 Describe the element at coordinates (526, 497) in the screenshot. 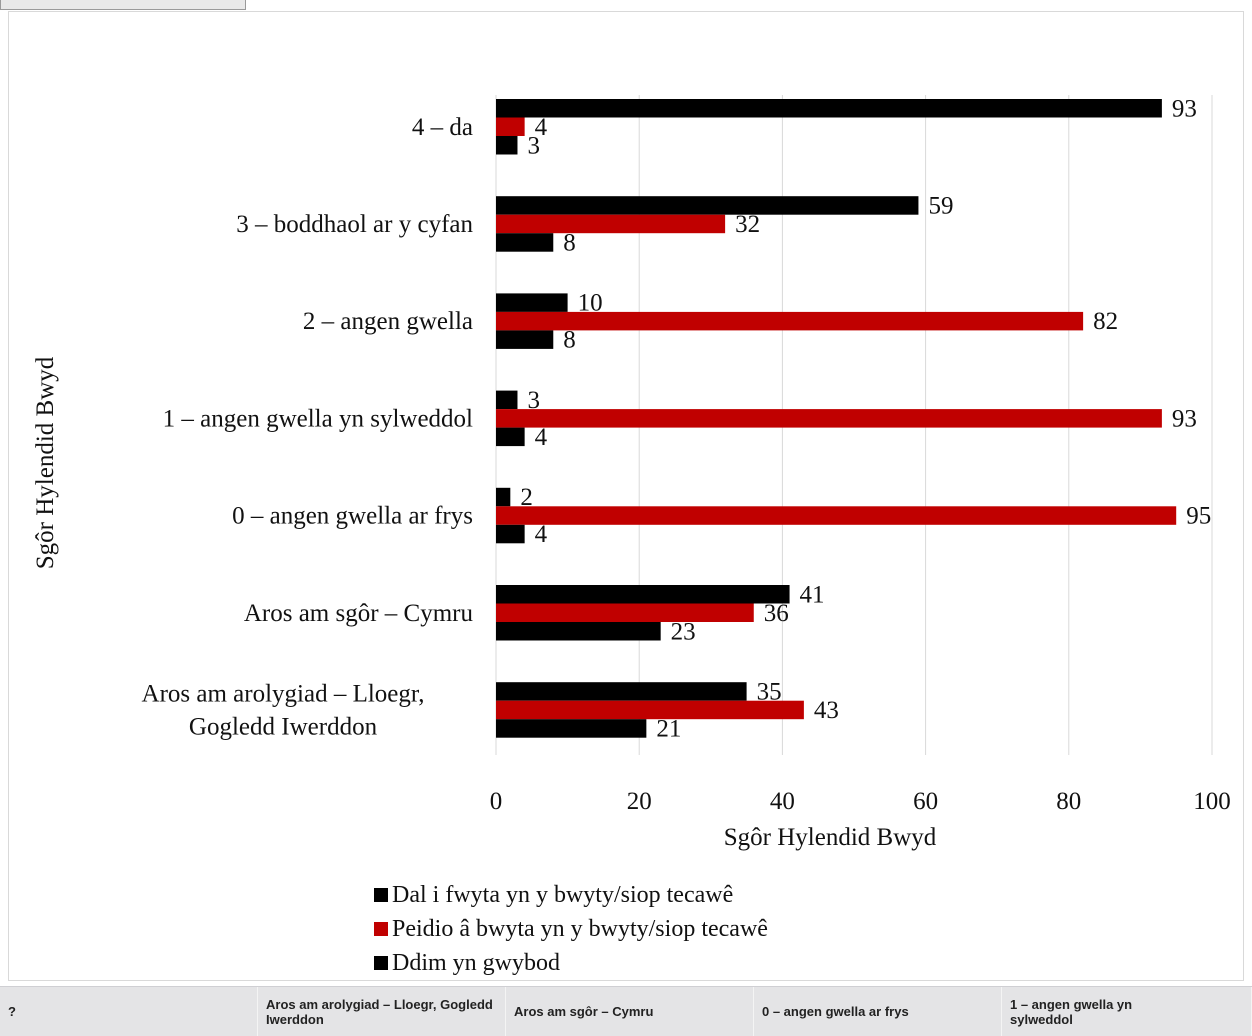

I see `data-label: 2` at that location.